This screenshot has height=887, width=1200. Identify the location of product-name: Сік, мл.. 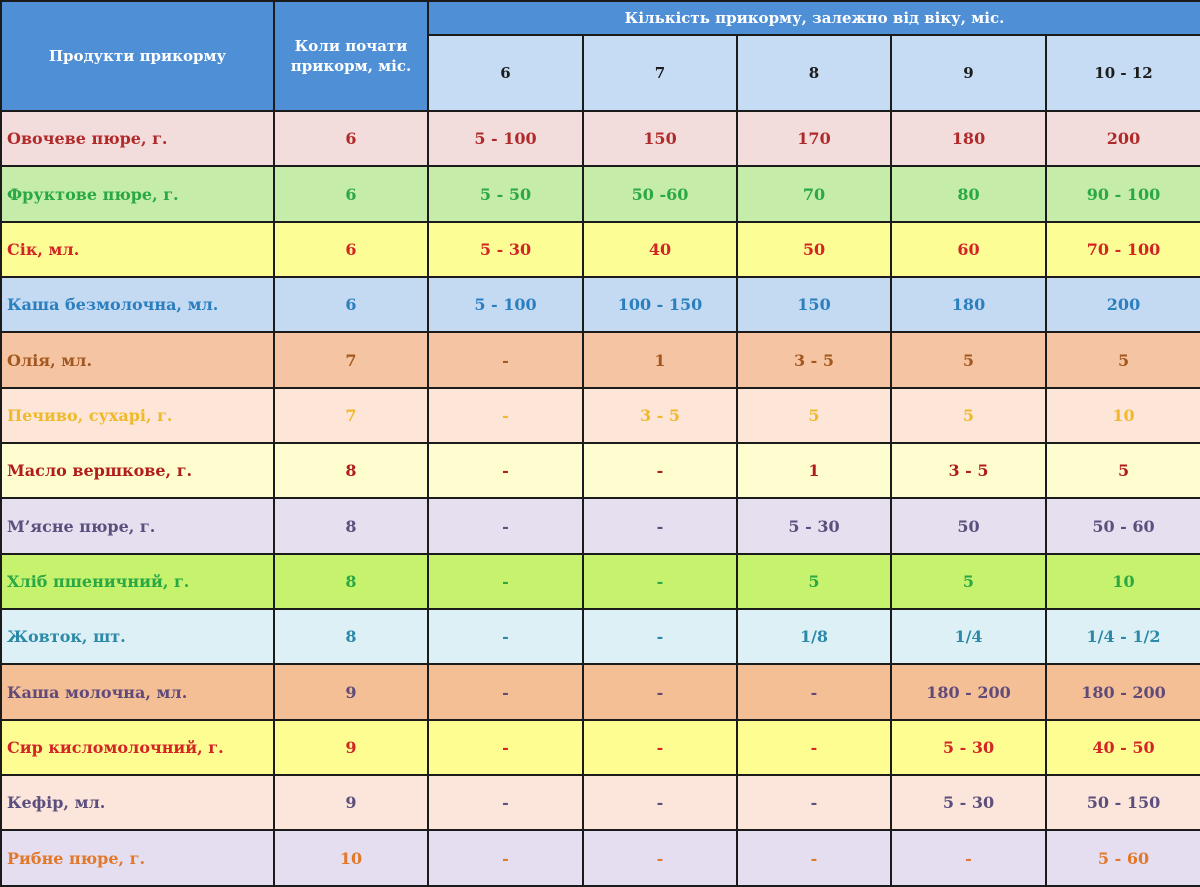
(137, 249).